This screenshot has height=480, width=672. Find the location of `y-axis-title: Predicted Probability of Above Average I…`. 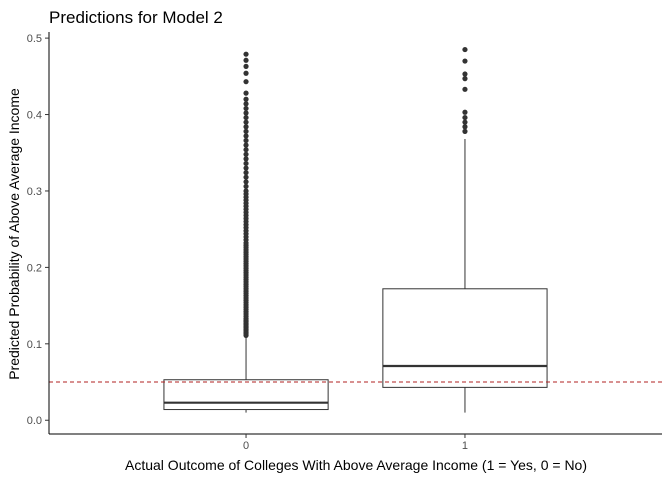

y-axis-title: Predicted Probability of Above Average I… is located at coordinates (14, 234).